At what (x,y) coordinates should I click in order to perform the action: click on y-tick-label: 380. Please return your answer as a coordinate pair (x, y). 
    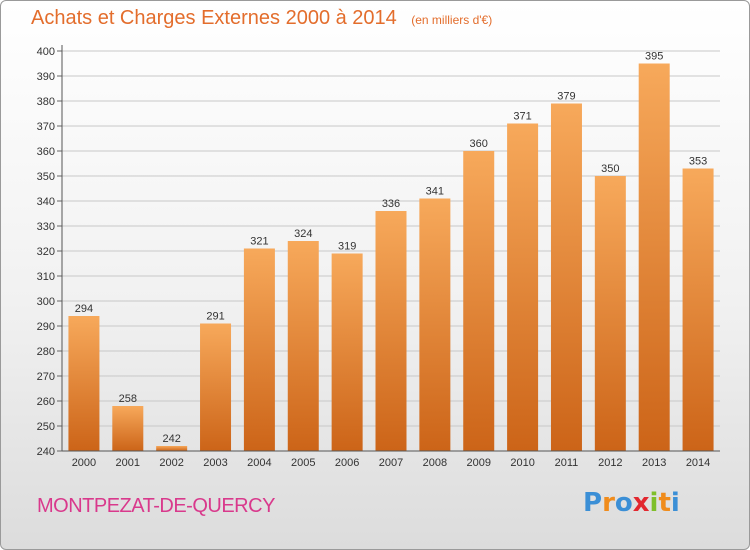
    Looking at the image, I should click on (46, 102).